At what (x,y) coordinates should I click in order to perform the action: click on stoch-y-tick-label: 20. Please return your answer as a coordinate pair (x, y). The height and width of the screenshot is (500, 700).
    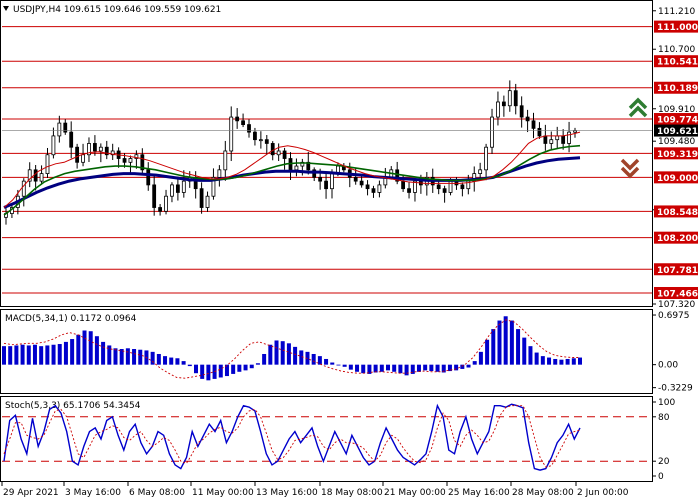
    Looking at the image, I should click on (664, 462).